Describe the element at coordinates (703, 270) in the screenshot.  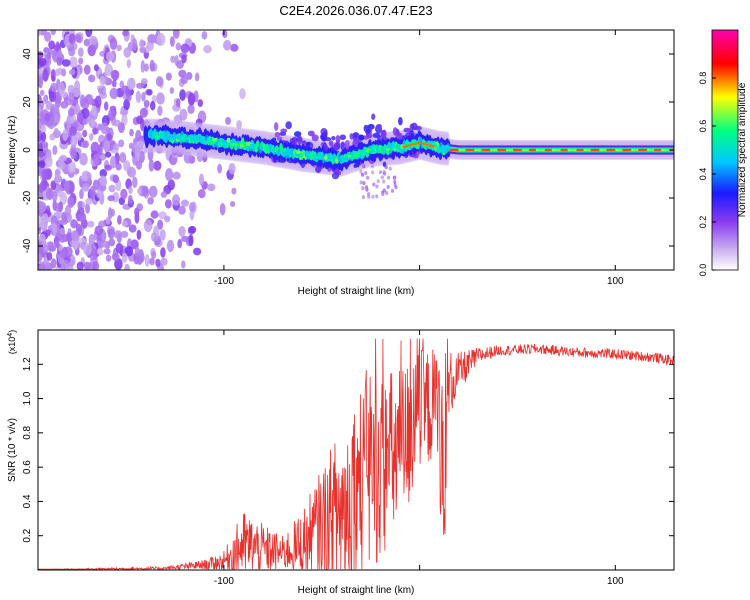
I see `colorbar-tick-label: 0.0` at that location.